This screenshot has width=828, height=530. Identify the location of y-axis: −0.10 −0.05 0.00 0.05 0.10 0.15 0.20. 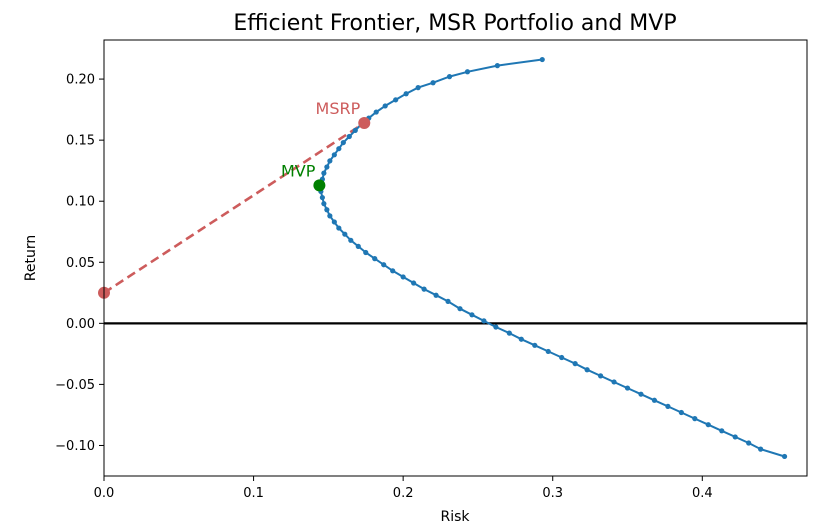
(79, 263).